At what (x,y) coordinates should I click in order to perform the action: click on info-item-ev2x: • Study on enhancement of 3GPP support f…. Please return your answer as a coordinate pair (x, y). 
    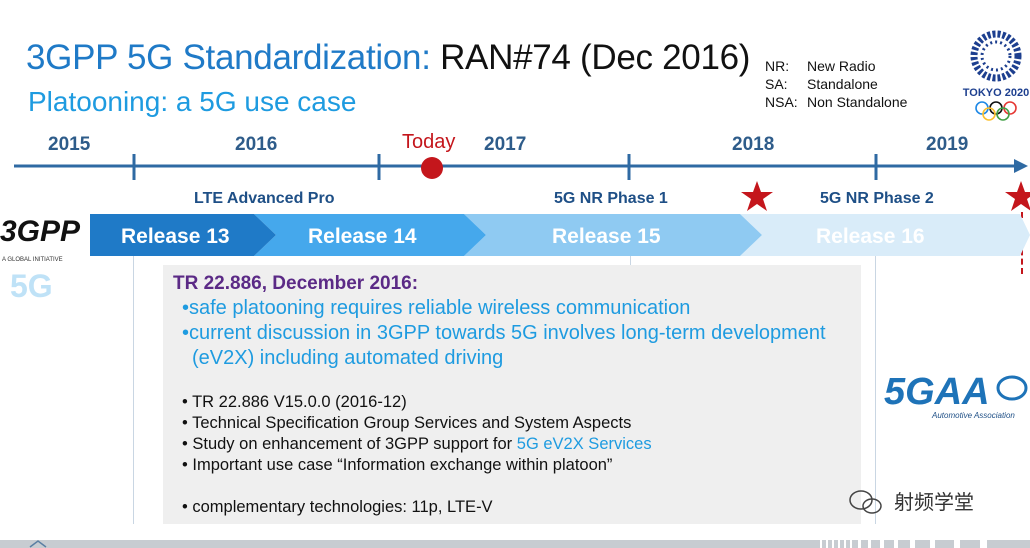
    Looking at the image, I should click on (417, 444).